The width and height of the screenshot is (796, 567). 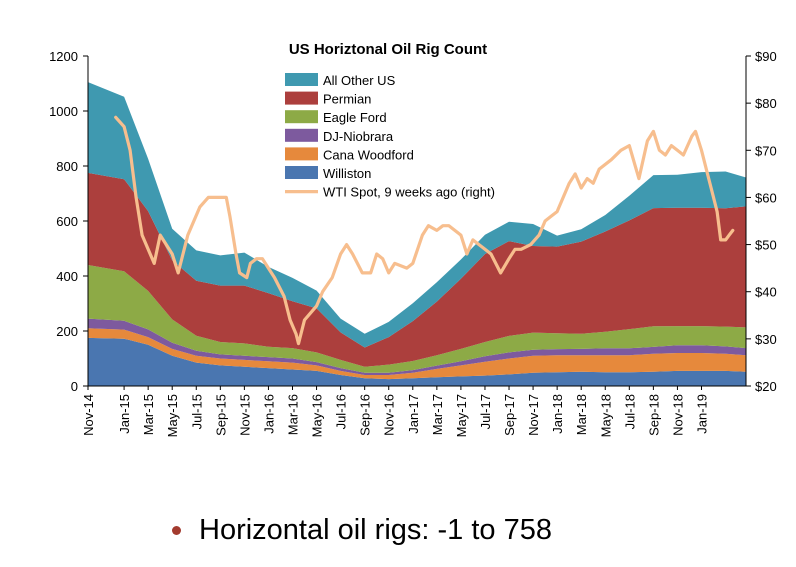 I want to click on y-tick-label: 600, so click(x=67, y=221).